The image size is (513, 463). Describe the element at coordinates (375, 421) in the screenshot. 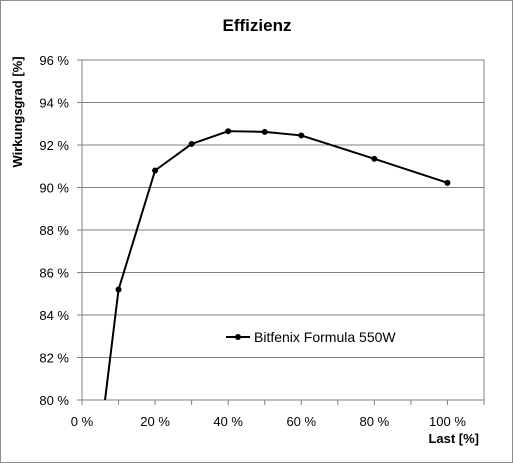

I see `x-tick-label-80: 80 %` at that location.